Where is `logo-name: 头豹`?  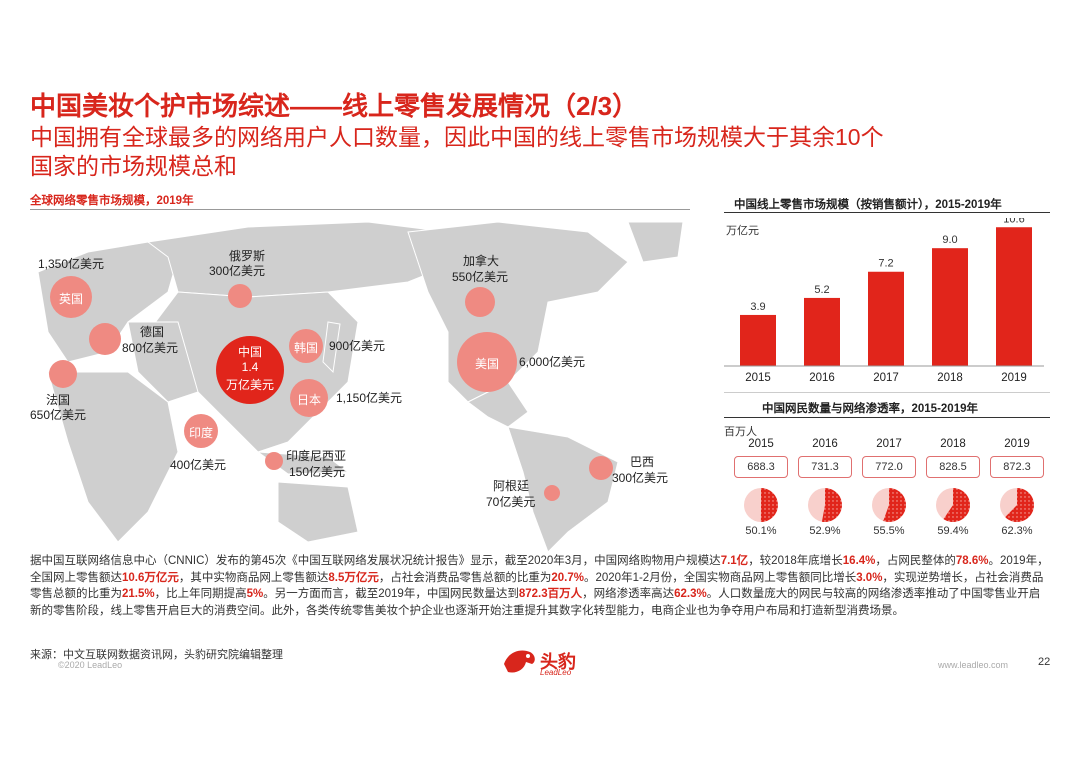
logo-name: 头豹 is located at coordinates (558, 662).